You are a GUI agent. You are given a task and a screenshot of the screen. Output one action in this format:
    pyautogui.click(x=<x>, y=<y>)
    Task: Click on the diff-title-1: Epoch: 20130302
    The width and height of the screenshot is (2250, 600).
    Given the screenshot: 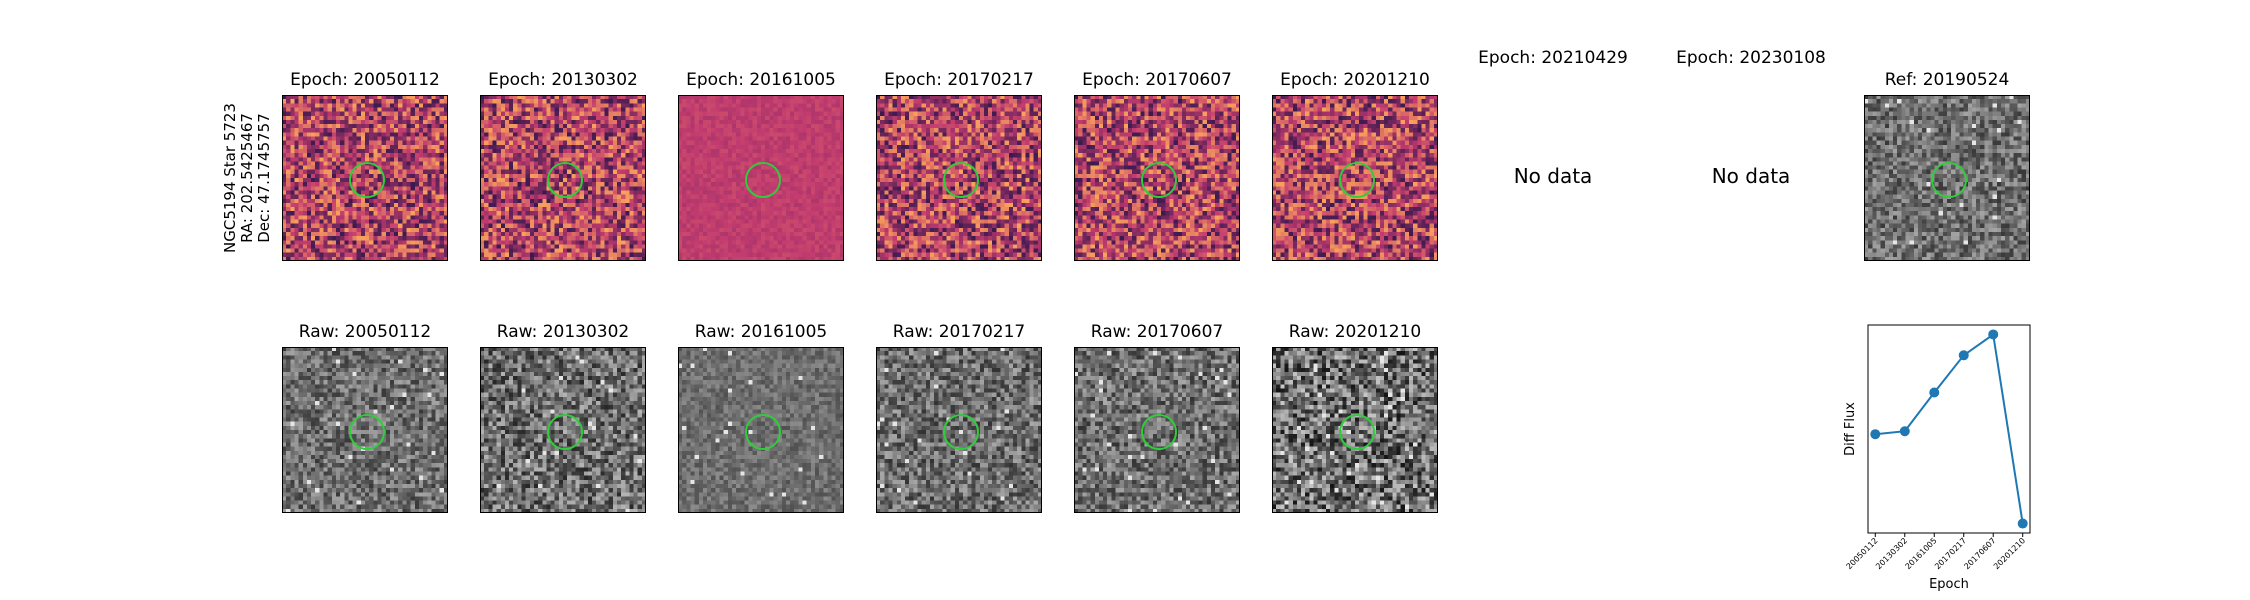 What is the action you would take?
    pyautogui.click(x=563, y=80)
    